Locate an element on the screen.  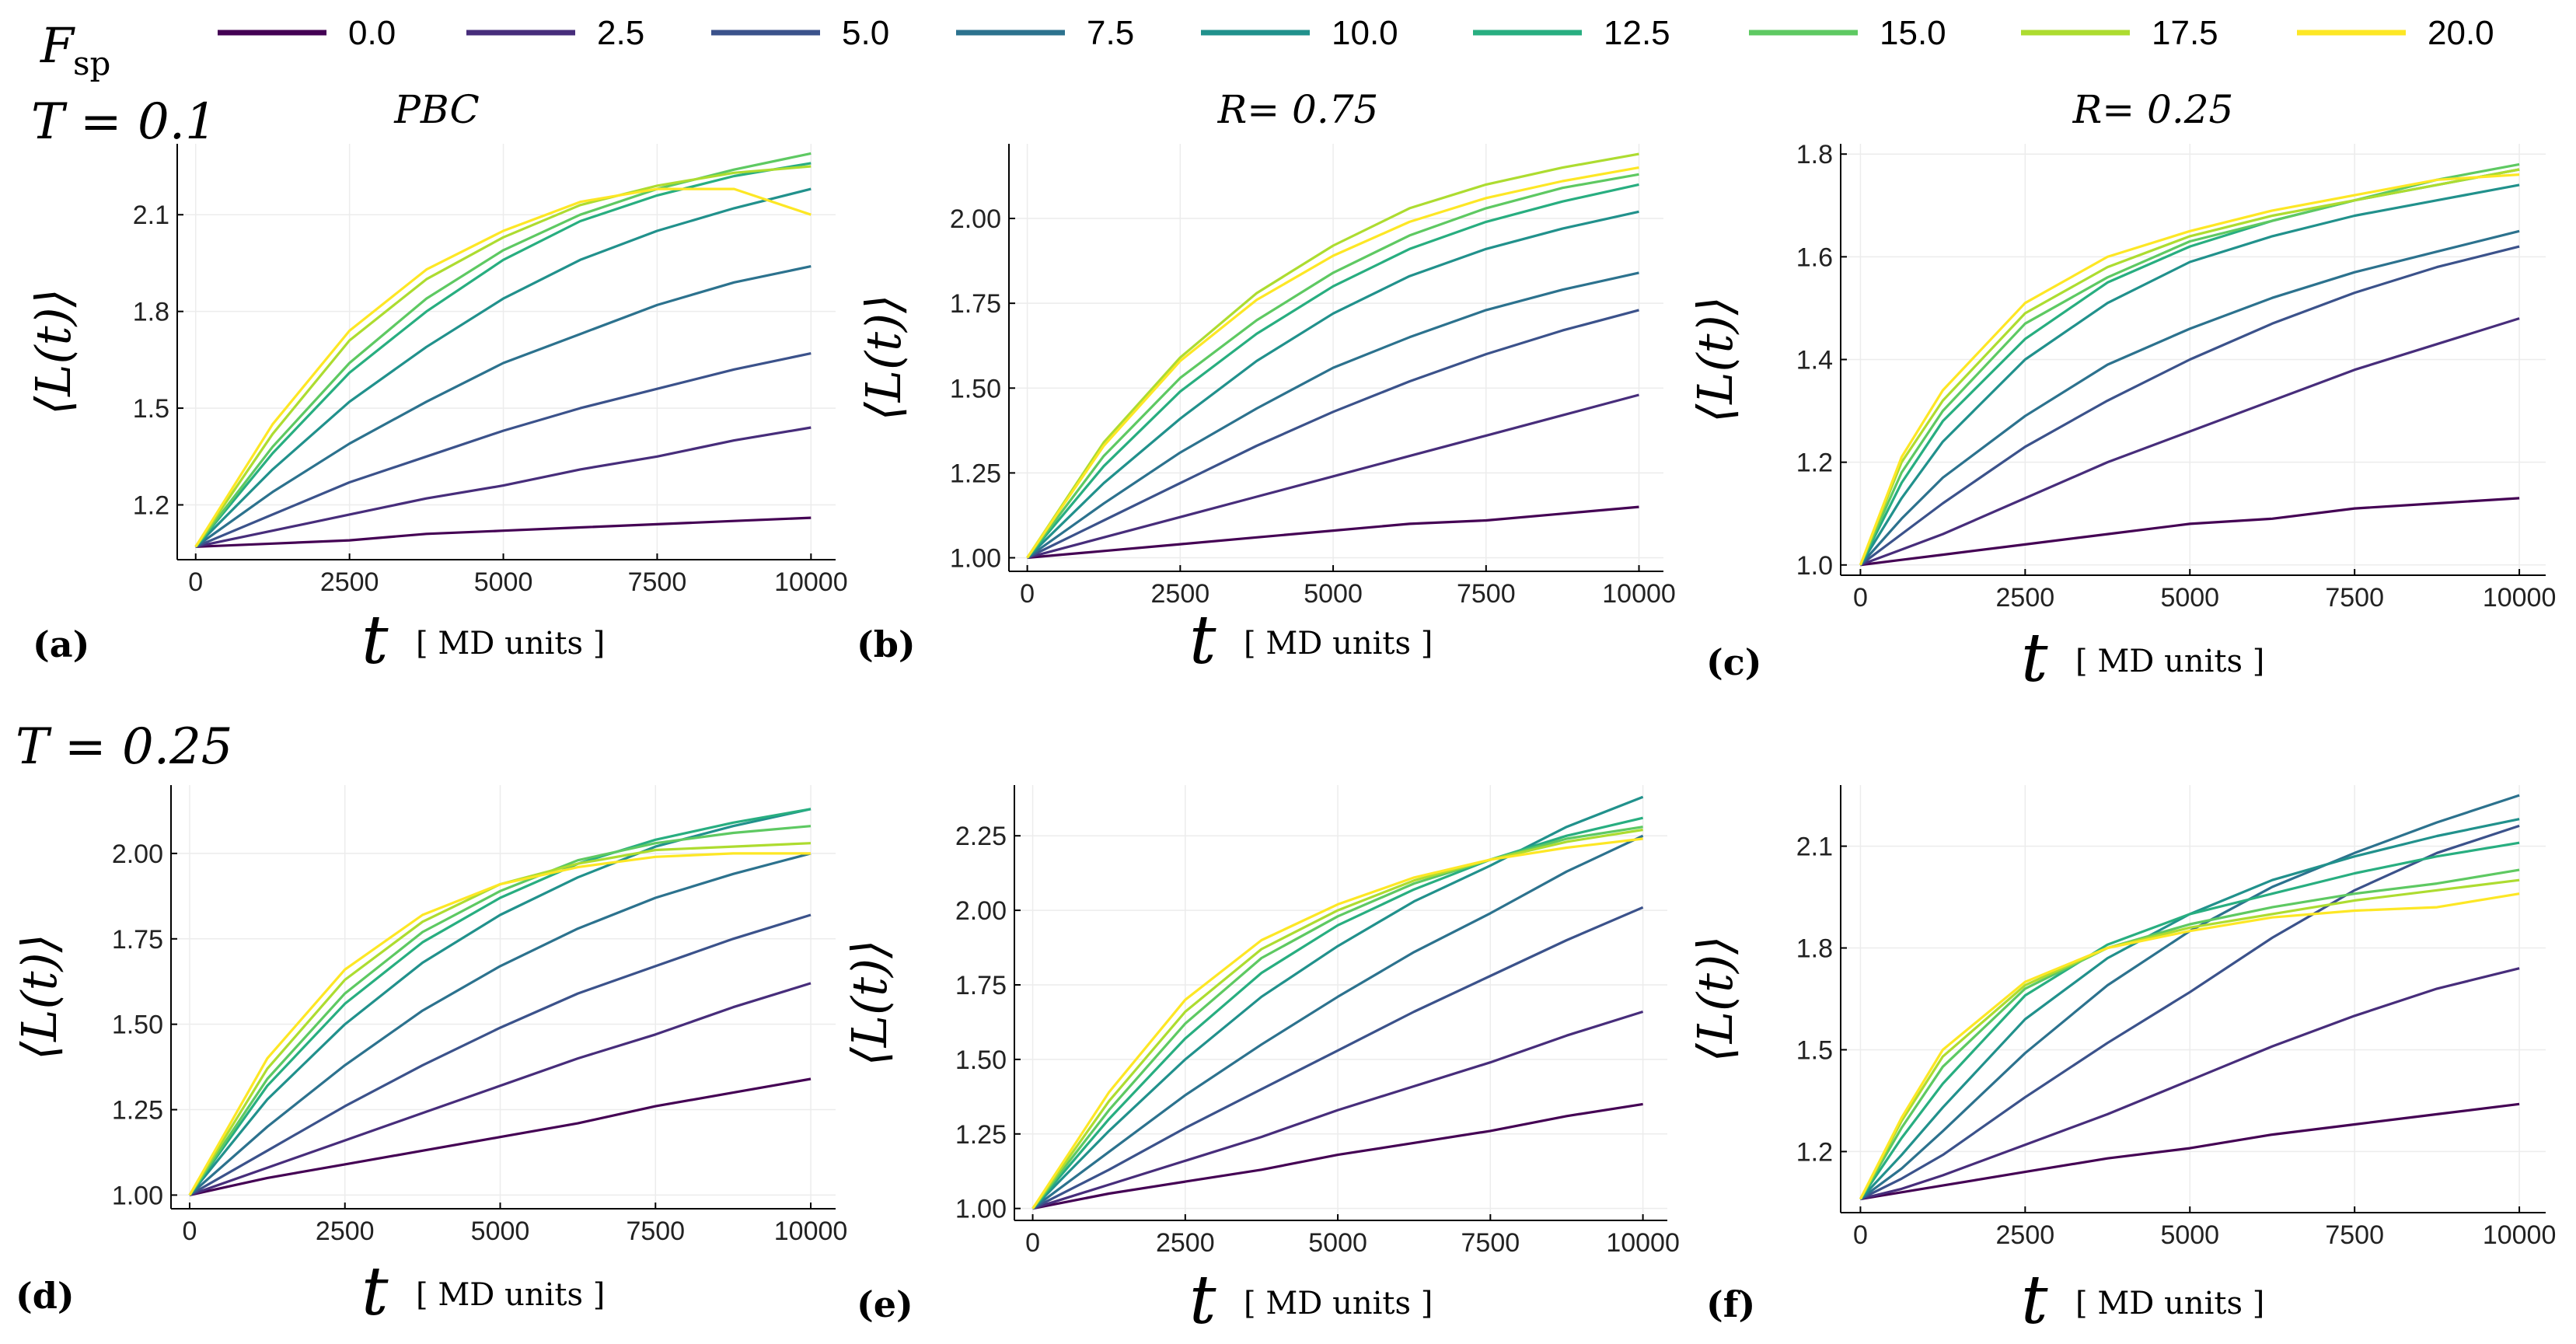
y-tick-label: 1.25 is located at coordinates (981, 1135).